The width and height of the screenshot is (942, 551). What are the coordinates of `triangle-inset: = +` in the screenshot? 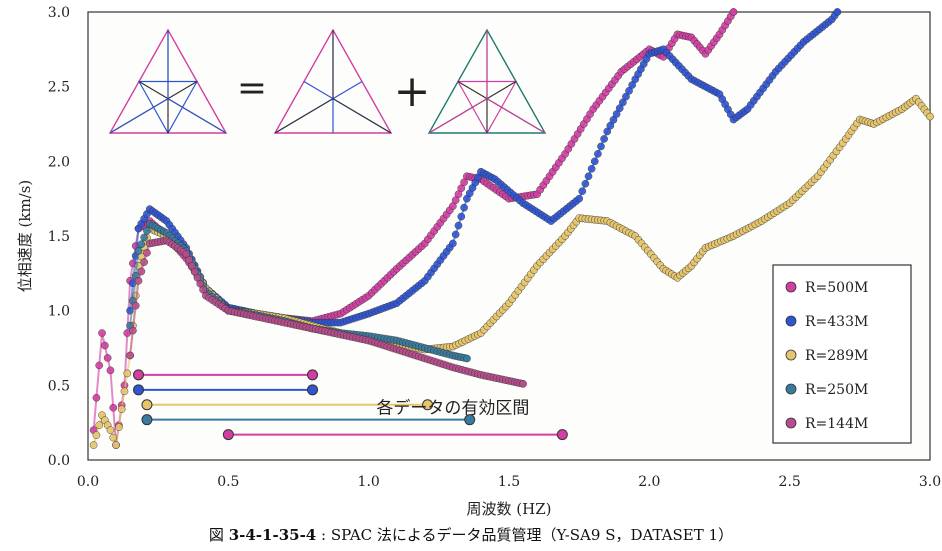 It's located at (327, 81).